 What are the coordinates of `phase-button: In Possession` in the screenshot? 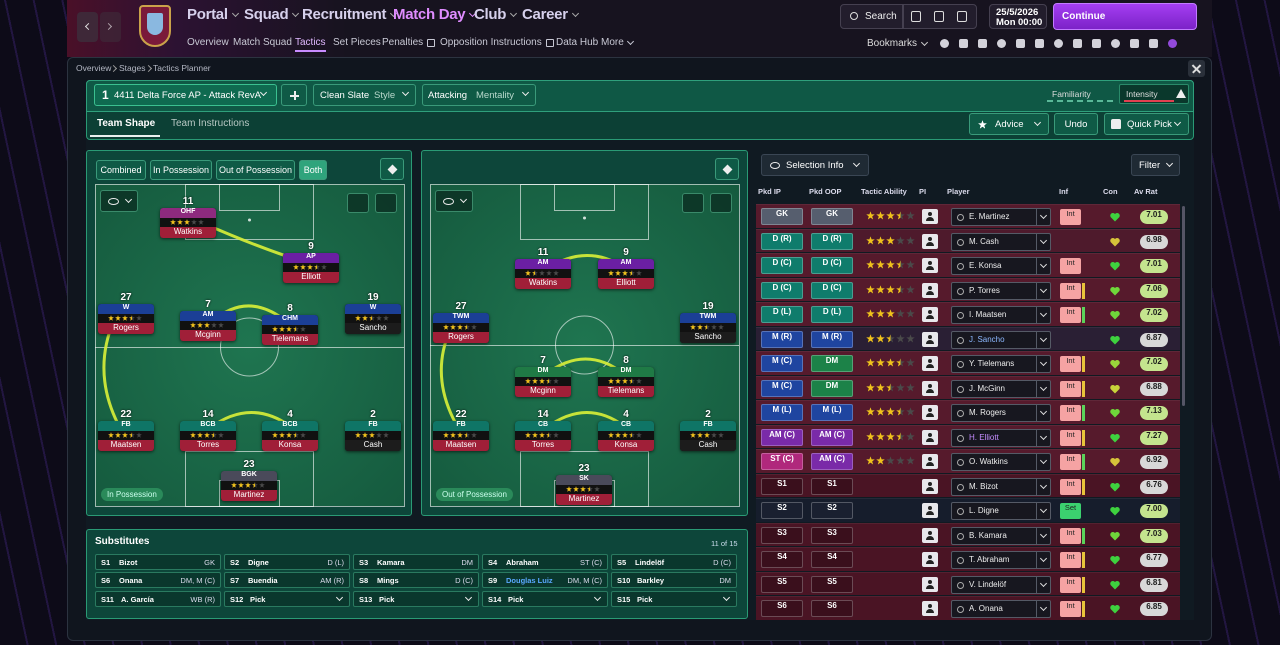 It's located at (181, 170).